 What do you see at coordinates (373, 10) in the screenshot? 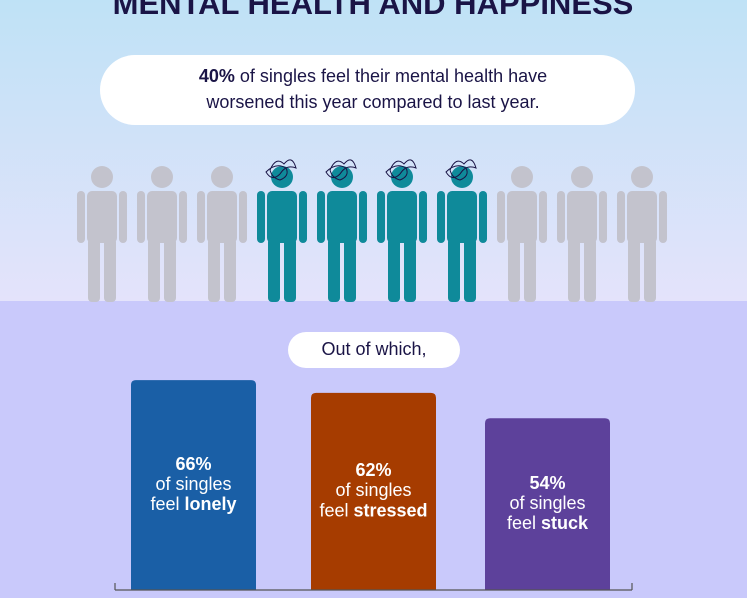
I see `title: MENTAL HEALTH AND HAPPINESS` at bounding box center [373, 10].